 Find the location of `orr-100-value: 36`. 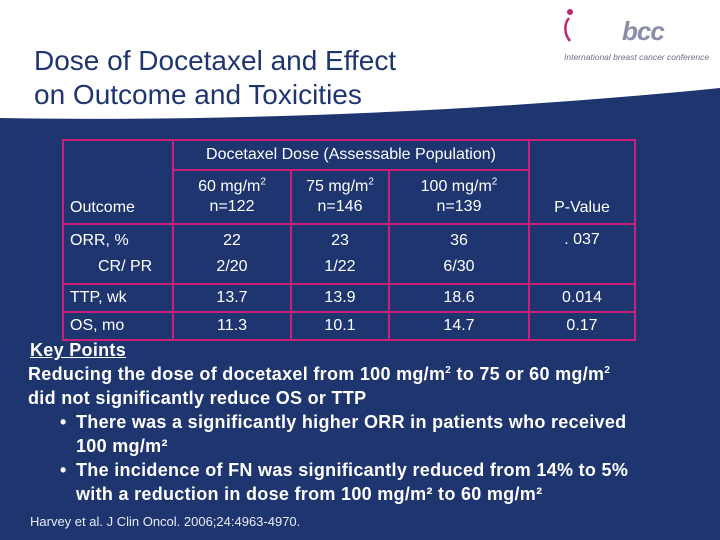

orr-100-value: 36 is located at coordinates (459, 240).